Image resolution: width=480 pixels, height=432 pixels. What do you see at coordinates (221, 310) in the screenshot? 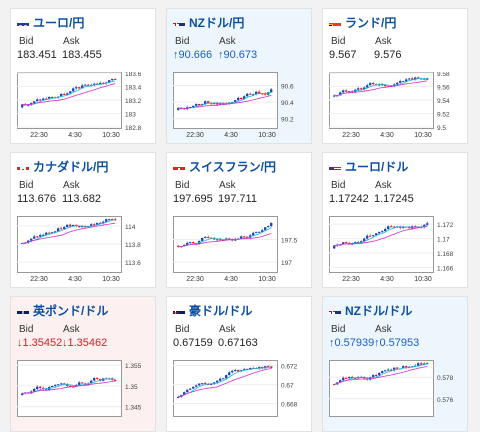
I see `currency-pair-link: 豪ドル/ドル` at bounding box center [221, 310].